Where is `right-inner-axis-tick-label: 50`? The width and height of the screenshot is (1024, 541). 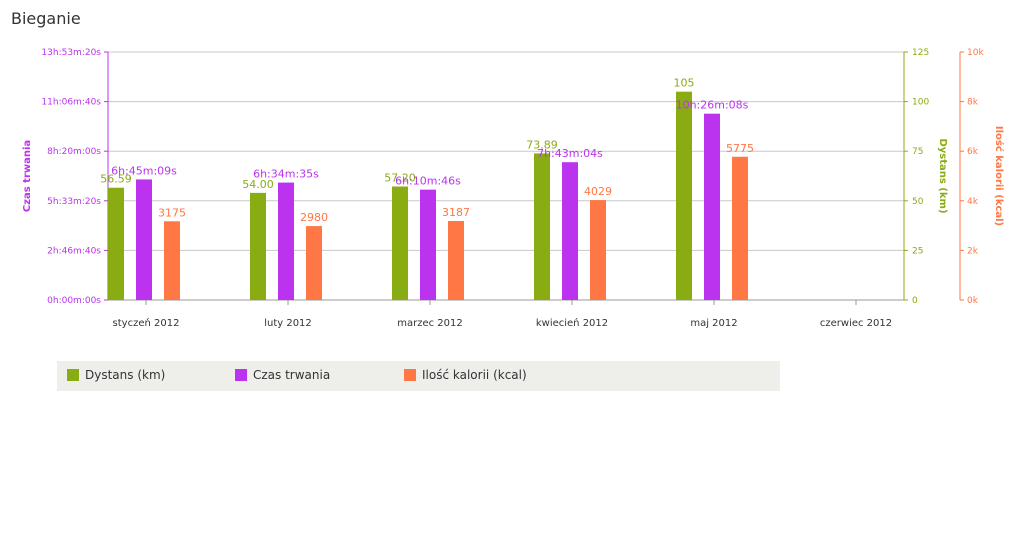 right-inner-axis-tick-label: 50 is located at coordinates (918, 202).